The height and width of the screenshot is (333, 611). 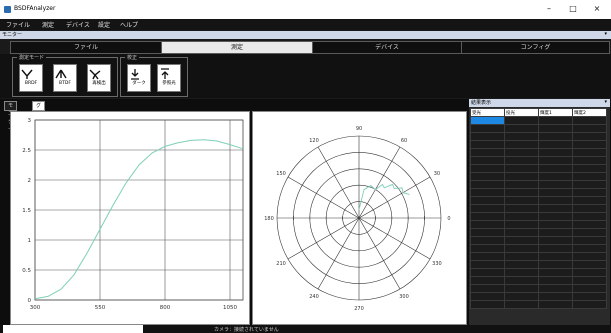 I want to click on tab-config: コンフィグ, so click(x=535, y=47).